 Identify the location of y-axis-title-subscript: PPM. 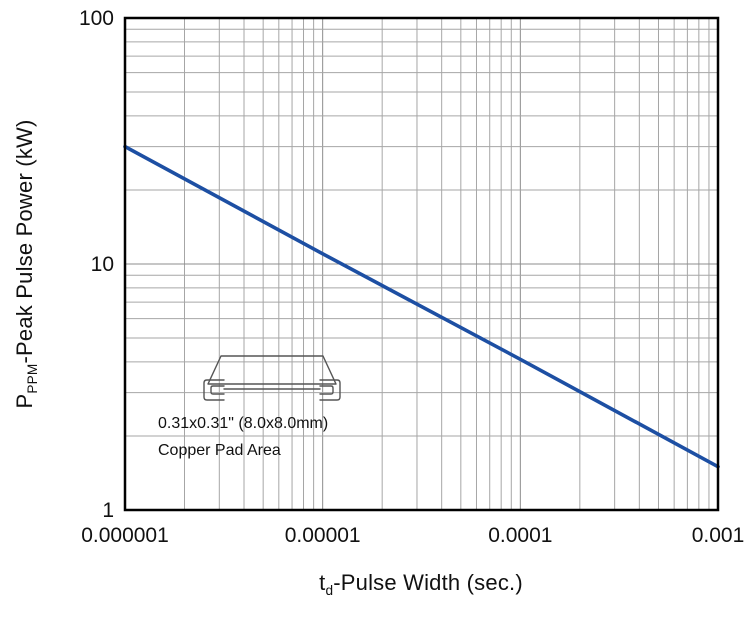
(33, 378).